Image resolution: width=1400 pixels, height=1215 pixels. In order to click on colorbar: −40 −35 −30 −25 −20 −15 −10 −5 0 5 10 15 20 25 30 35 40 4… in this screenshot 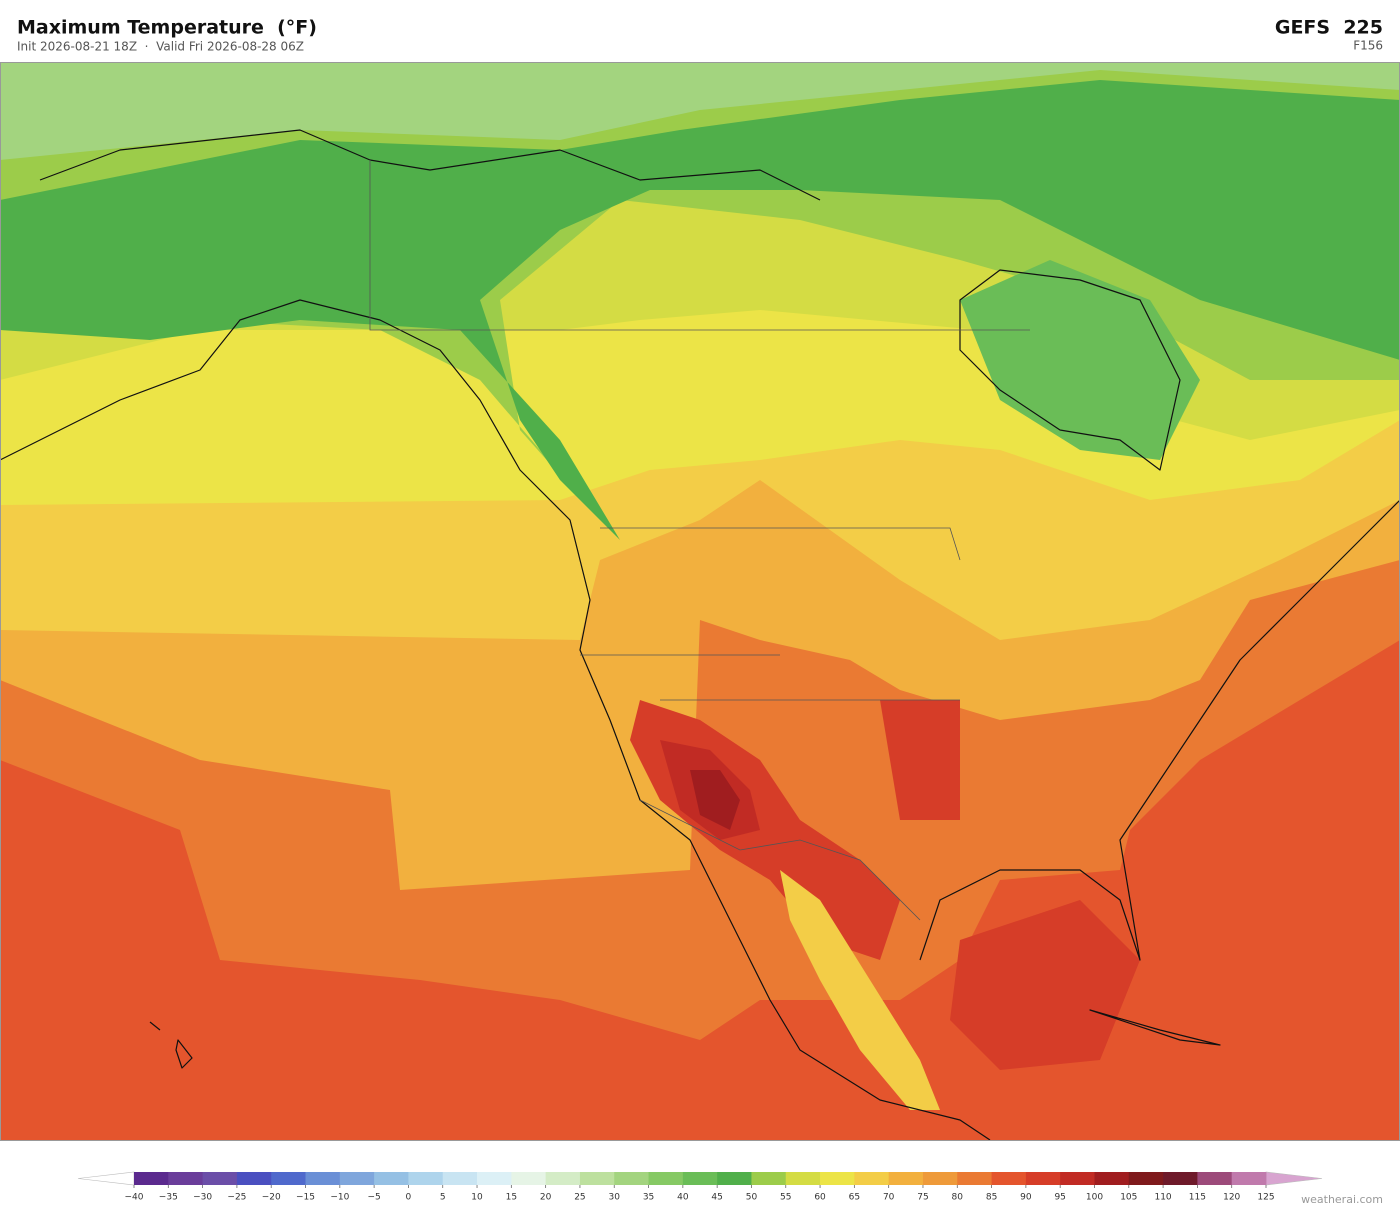, I will do `click(700, 1187)`.